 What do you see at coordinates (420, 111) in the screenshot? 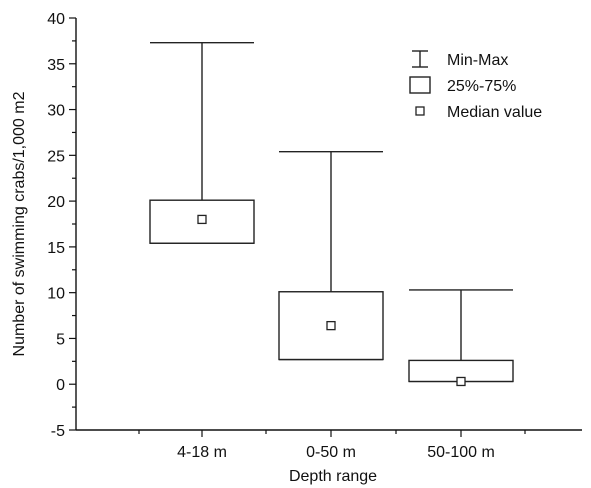
I see `legend-median-swatch` at bounding box center [420, 111].